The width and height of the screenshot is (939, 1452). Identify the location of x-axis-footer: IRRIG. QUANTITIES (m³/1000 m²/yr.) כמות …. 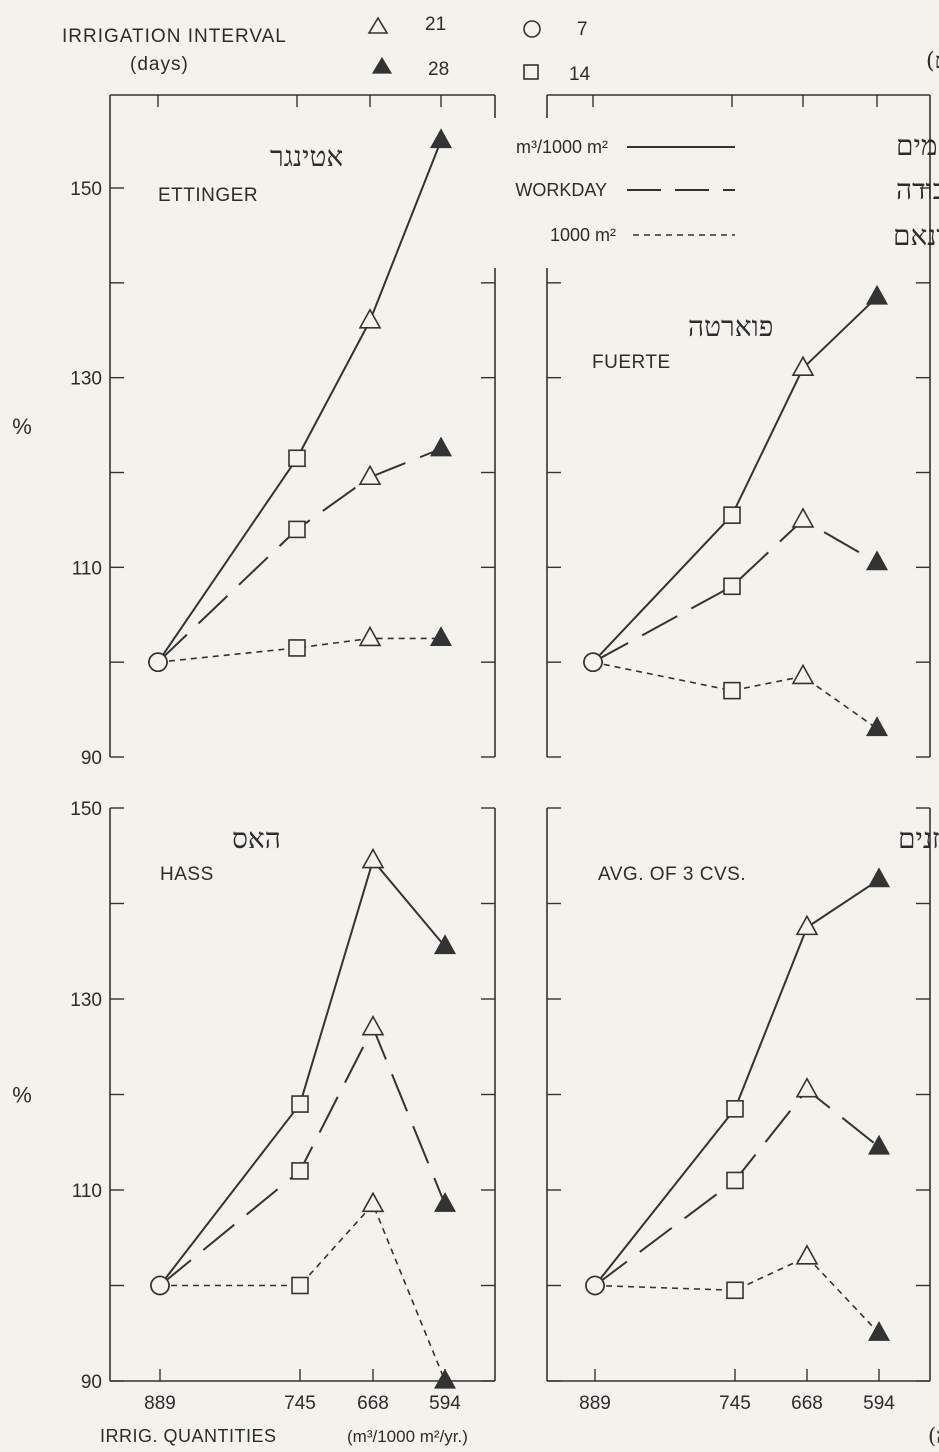
(519, 1436).